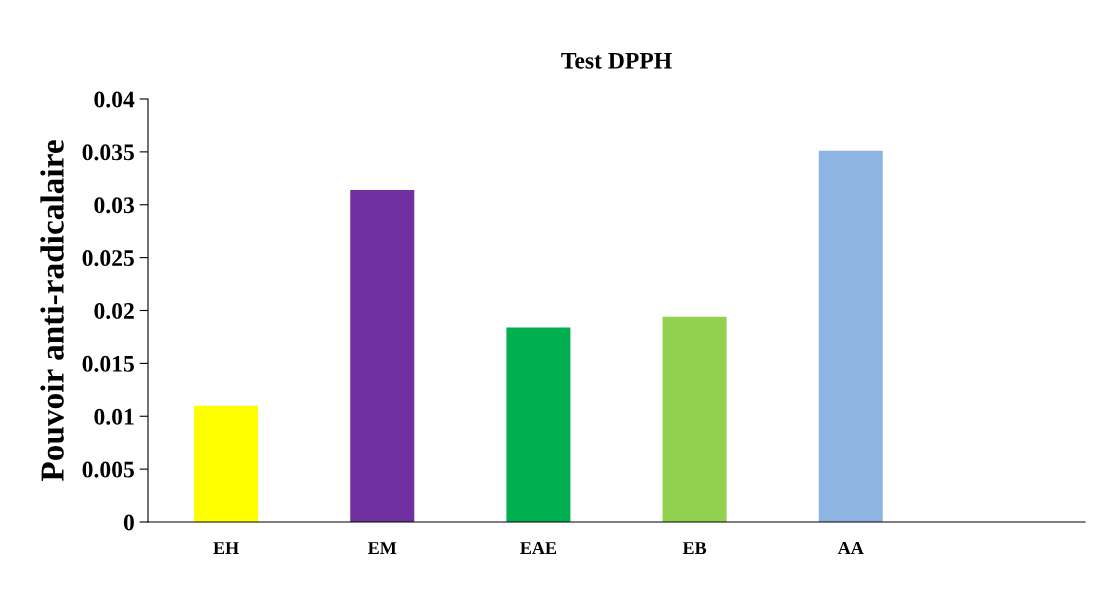 This screenshot has width=1111, height=609. Describe the element at coordinates (616, 60) in the screenshot. I see `chart-title: Test DPPH` at that location.